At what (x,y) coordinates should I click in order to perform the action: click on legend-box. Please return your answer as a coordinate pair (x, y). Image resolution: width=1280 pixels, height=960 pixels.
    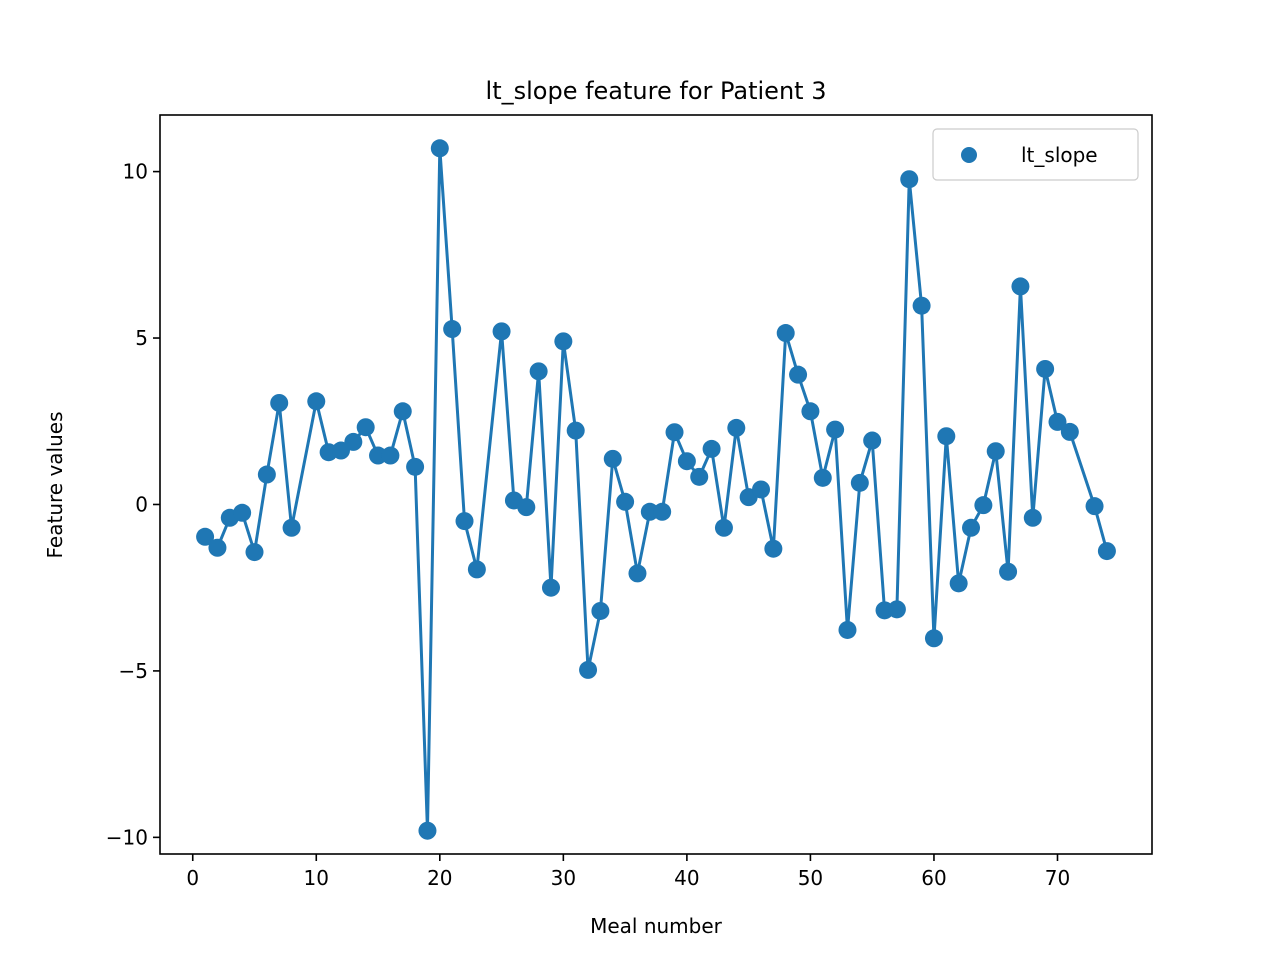
    Looking at the image, I should click on (1035, 154).